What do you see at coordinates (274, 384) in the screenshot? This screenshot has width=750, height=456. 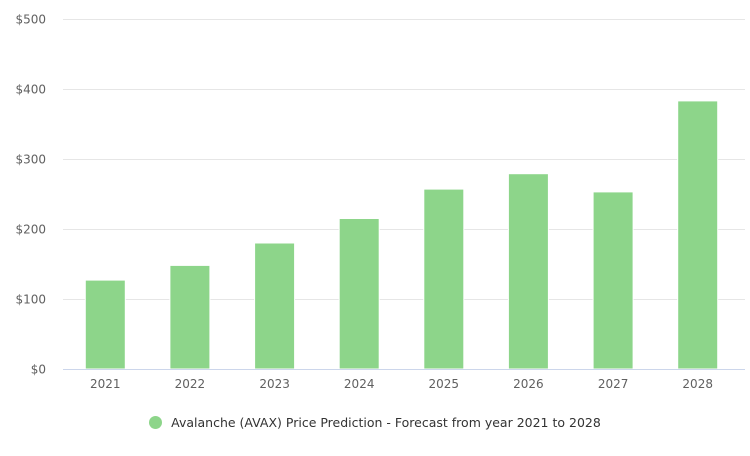 I see `x-tick-label: 2023` at bounding box center [274, 384].